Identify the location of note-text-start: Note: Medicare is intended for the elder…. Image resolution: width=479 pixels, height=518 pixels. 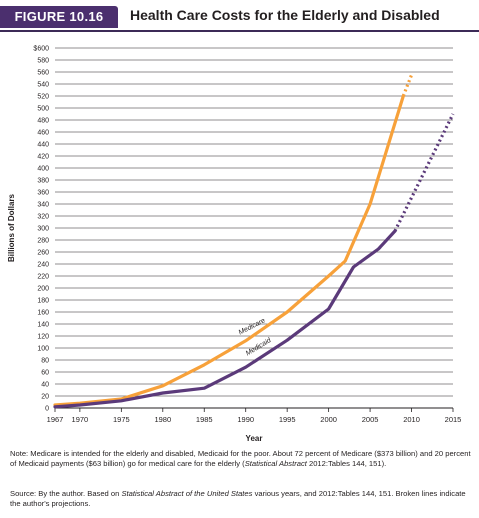
(240, 459).